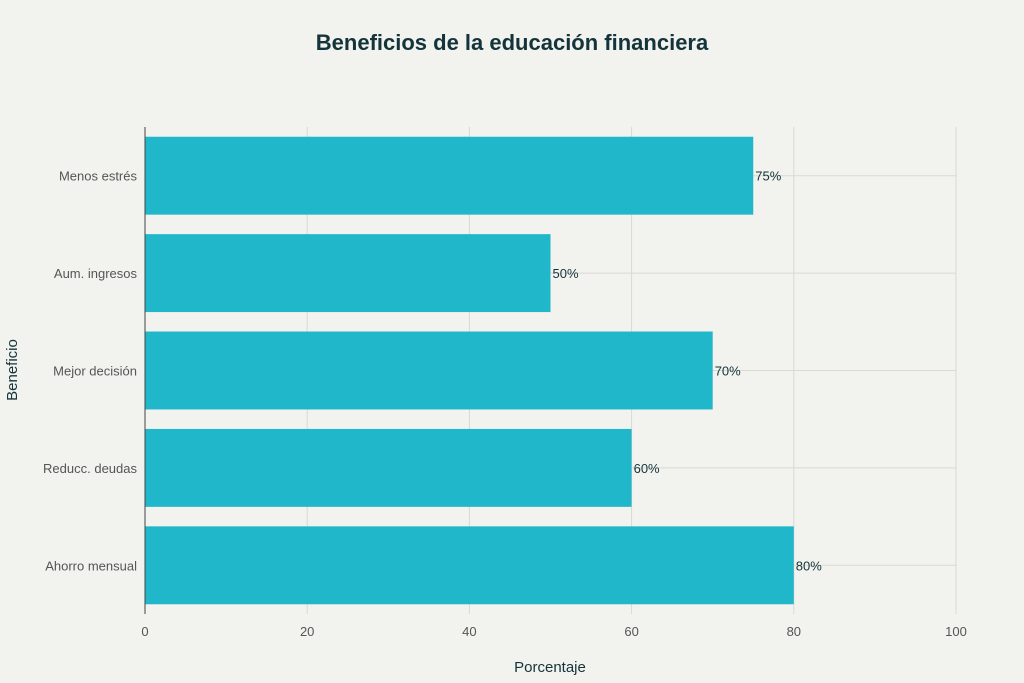 The image size is (1024, 683). What do you see at coordinates (728, 371) in the screenshot?
I see `data-label: 70%` at bounding box center [728, 371].